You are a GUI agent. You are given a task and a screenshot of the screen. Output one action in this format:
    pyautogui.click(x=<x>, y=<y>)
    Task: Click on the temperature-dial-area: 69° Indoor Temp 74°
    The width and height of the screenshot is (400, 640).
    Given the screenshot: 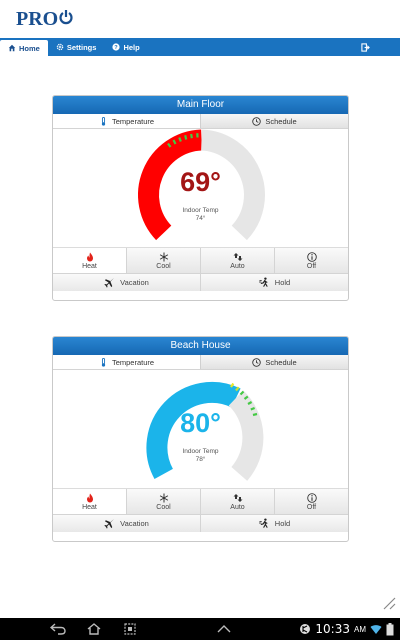 What is the action you would take?
    pyautogui.click(x=200, y=188)
    